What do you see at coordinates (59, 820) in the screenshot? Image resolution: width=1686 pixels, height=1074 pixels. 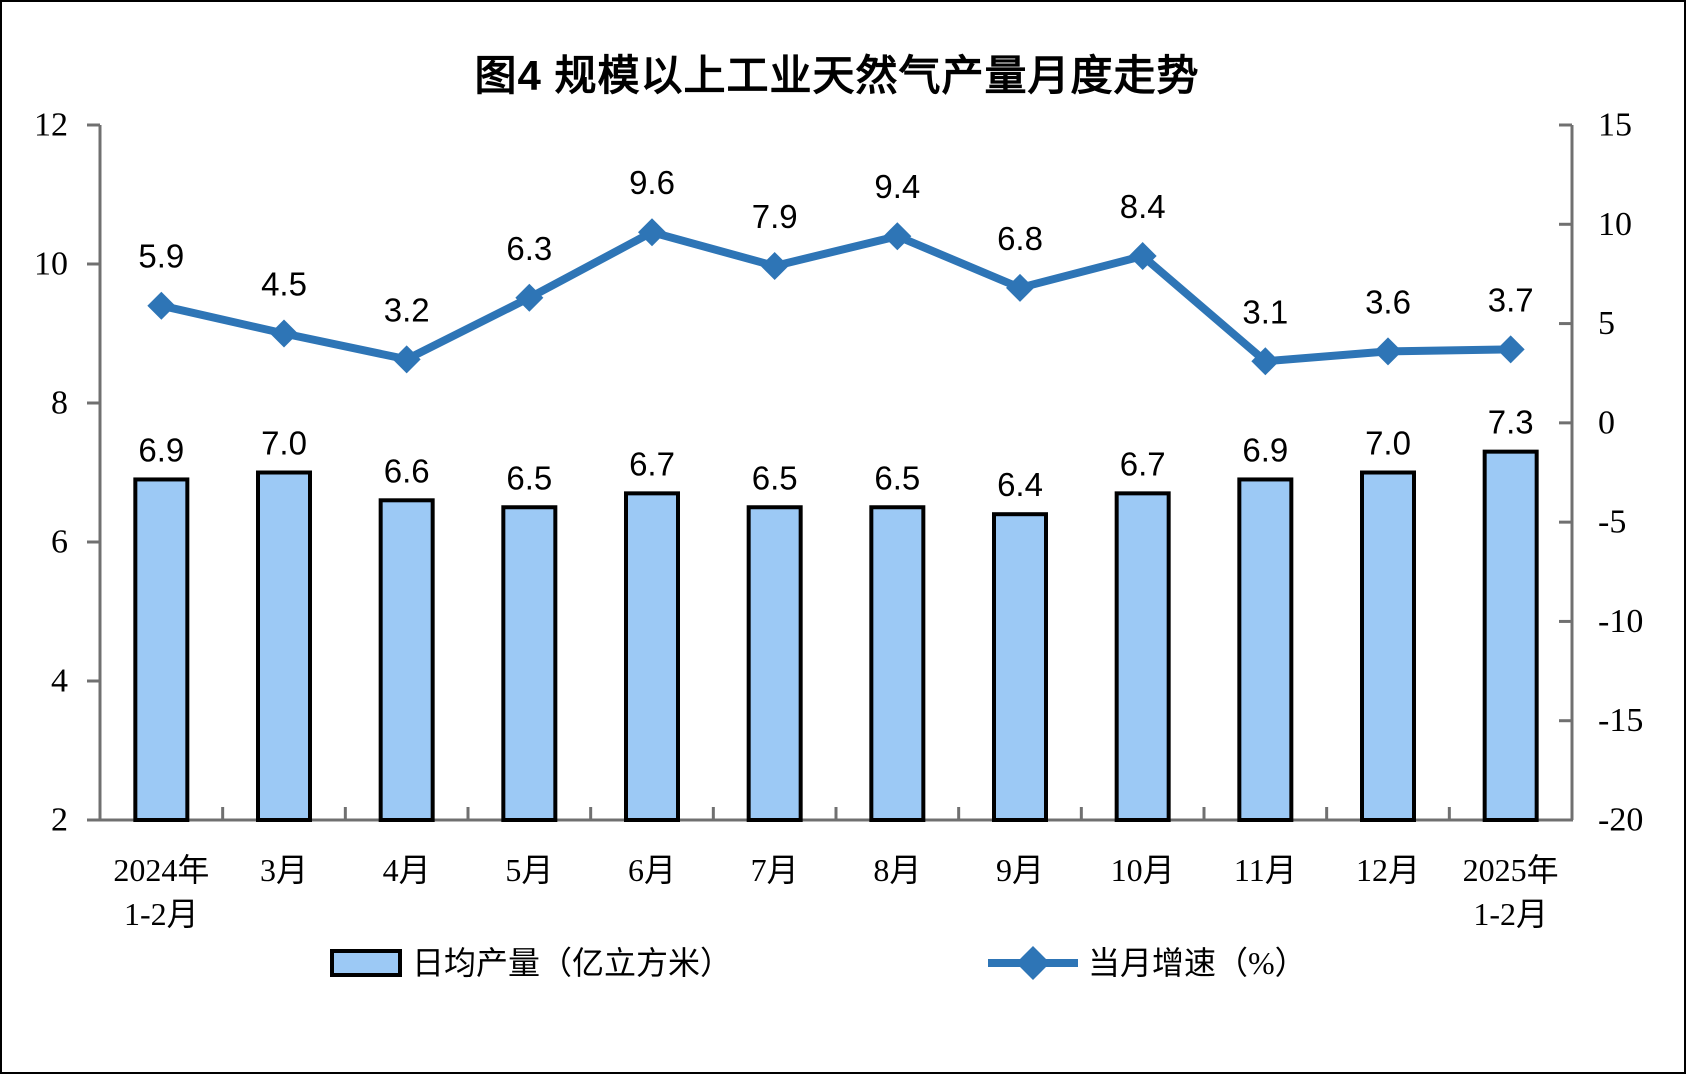 I see `left-axis-tick-label: 2` at bounding box center [59, 820].